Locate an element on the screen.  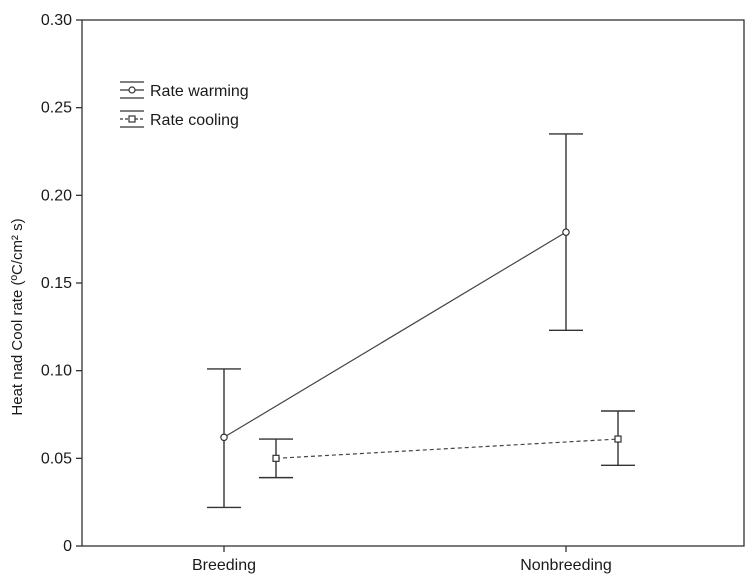
y-axis: 0 0.05 0.10 0.15 0.20 0.25 0.30 is located at coordinates (61, 283).